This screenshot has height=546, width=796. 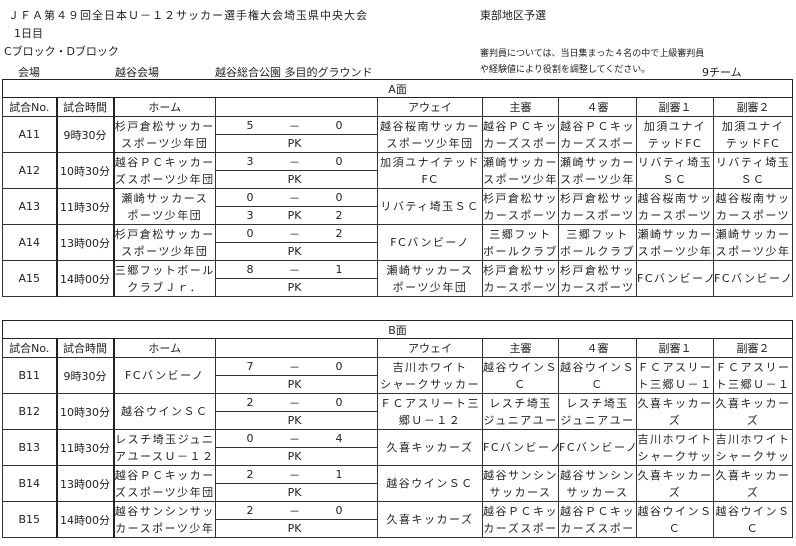 What do you see at coordinates (753, 242) in the screenshot?
I see `ref-a2-referee: 瀬崎サッカー スポーツ少年` at bounding box center [753, 242].